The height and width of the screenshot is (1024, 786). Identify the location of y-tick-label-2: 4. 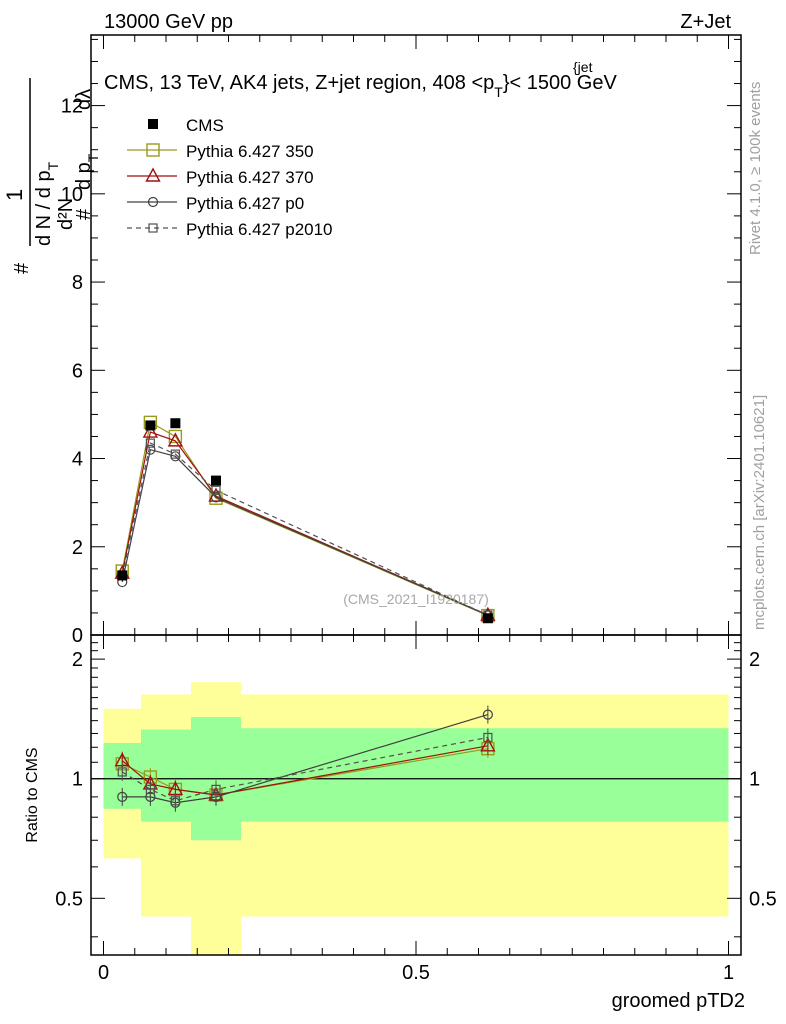
(77, 460).